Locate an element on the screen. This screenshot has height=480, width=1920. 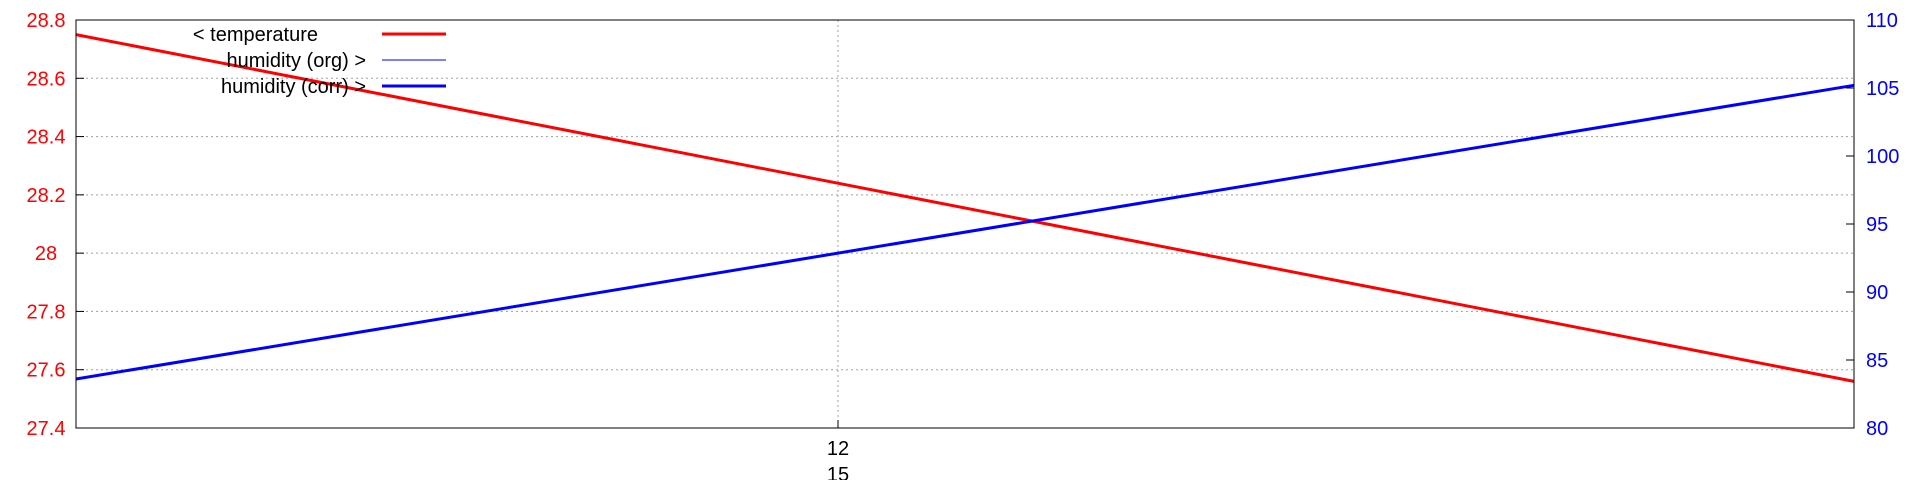
y-left-tick-label: 28.8 is located at coordinates (46, 21).